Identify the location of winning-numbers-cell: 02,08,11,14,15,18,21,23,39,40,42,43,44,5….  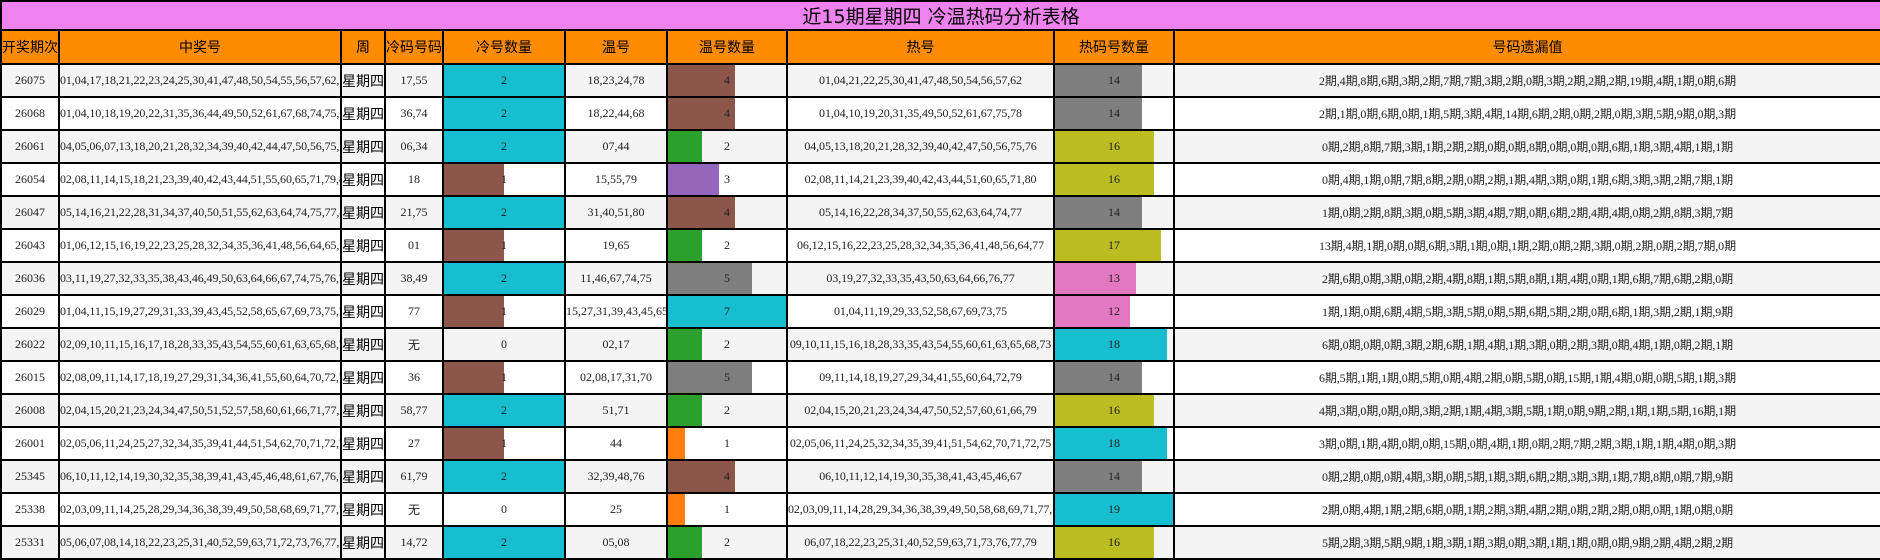
(200, 179).